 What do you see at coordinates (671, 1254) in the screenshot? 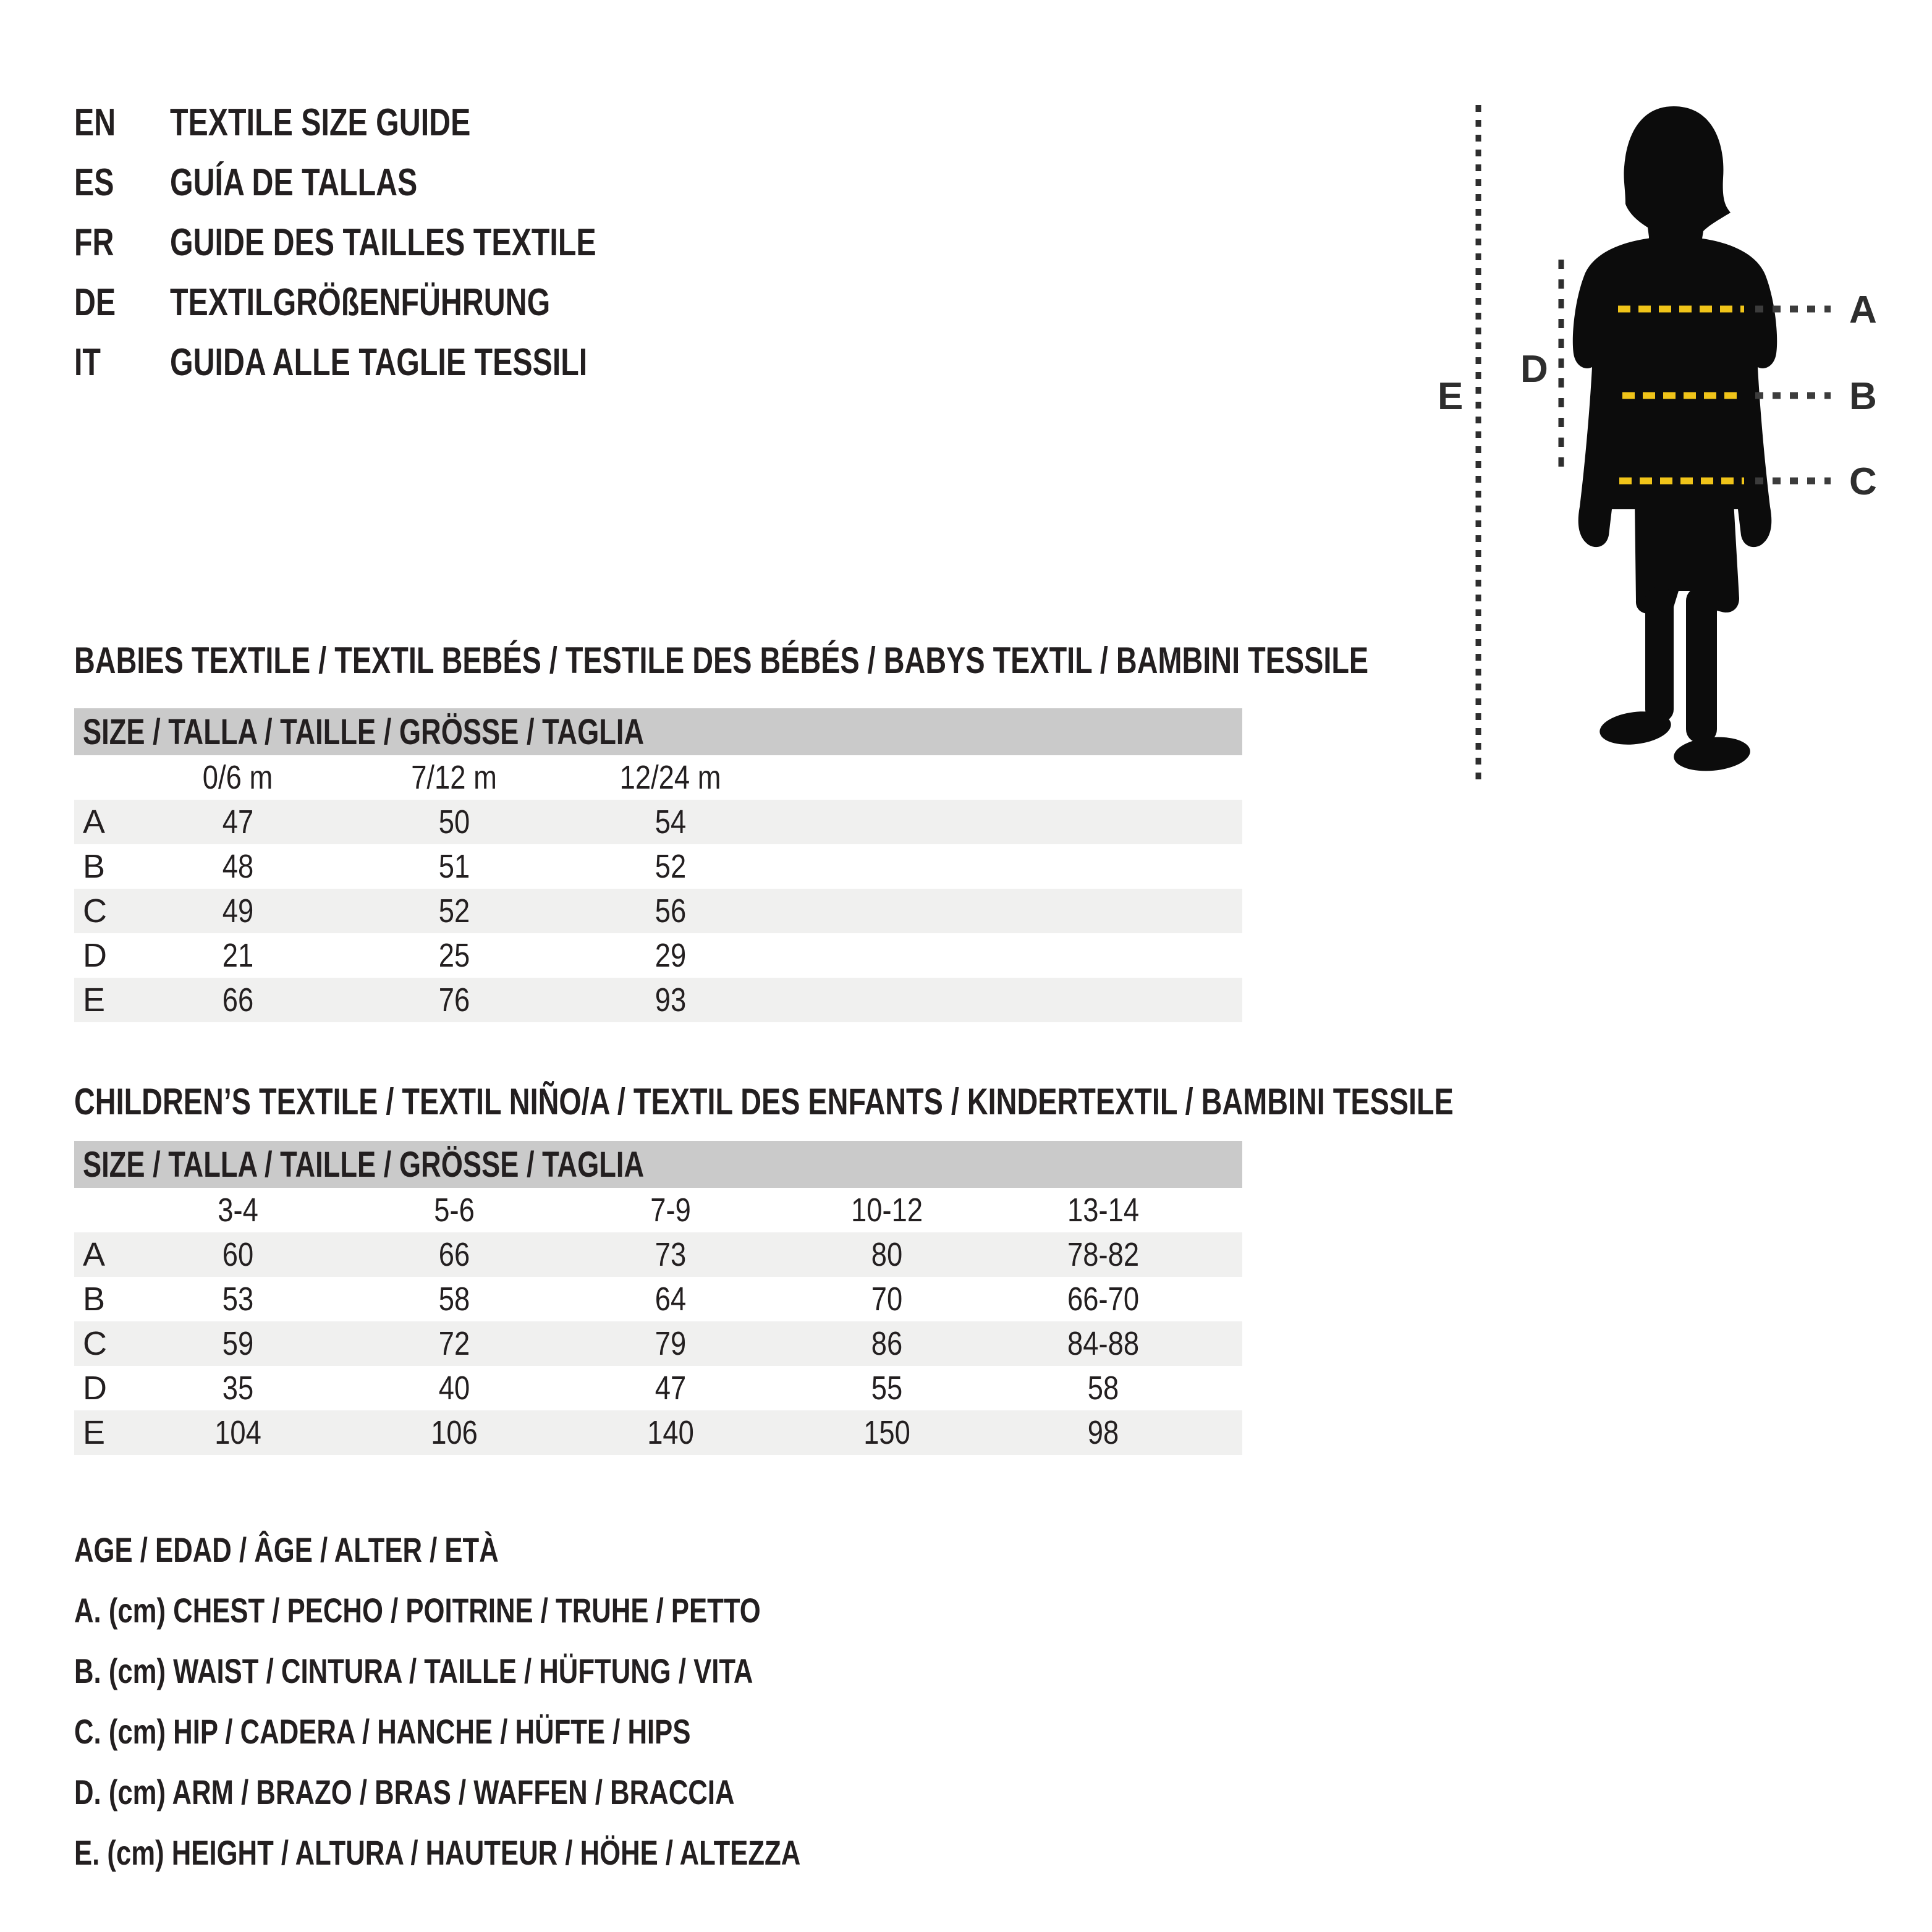
I see `size-value: 73` at bounding box center [671, 1254].